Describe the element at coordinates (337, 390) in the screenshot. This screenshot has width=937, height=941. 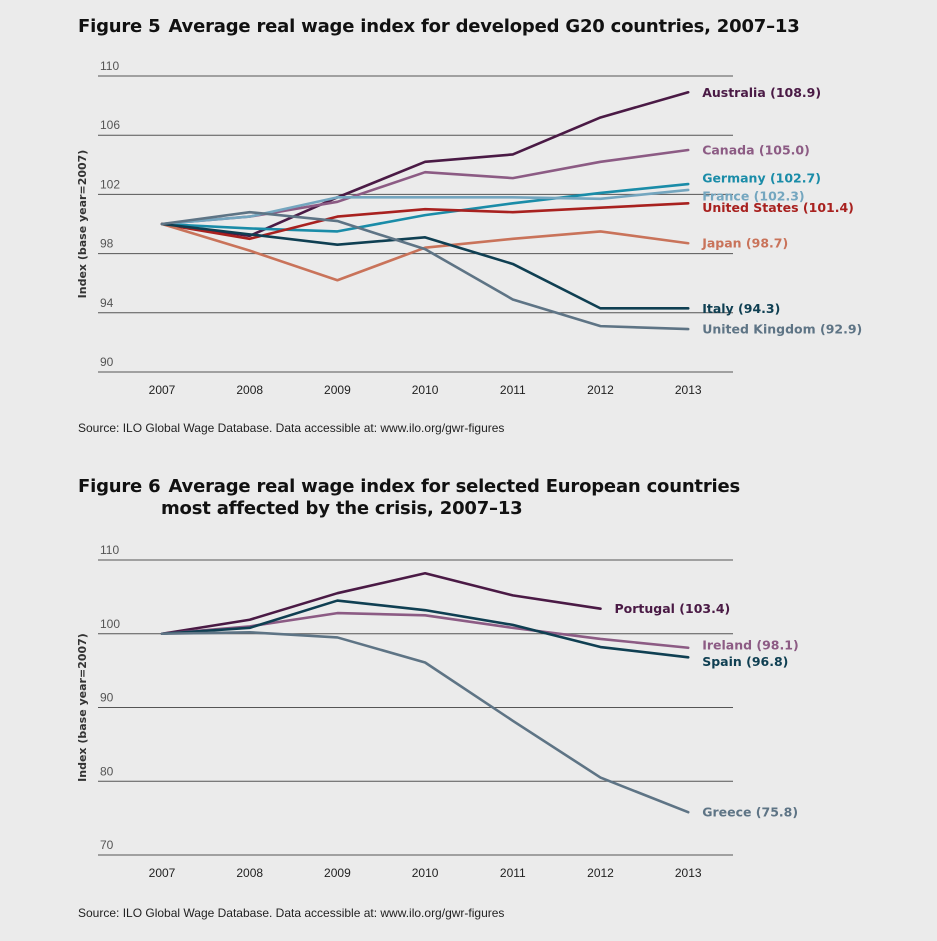
I see `fig5-x-tick-2009: 2009` at that location.